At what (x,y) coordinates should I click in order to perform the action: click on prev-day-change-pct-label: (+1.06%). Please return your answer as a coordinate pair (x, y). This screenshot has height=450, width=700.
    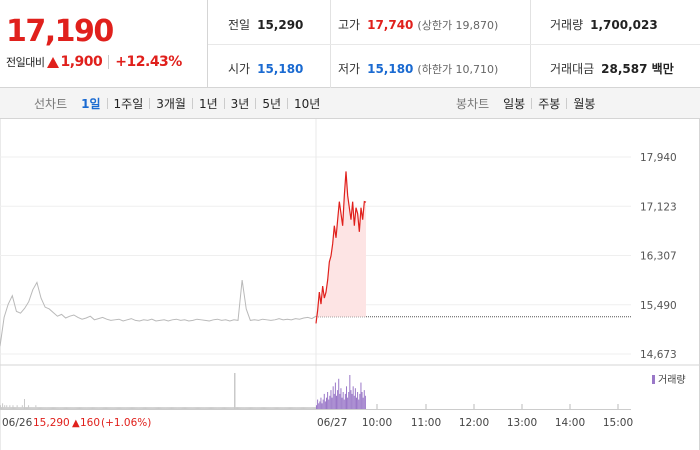
    Looking at the image, I should click on (126, 423).